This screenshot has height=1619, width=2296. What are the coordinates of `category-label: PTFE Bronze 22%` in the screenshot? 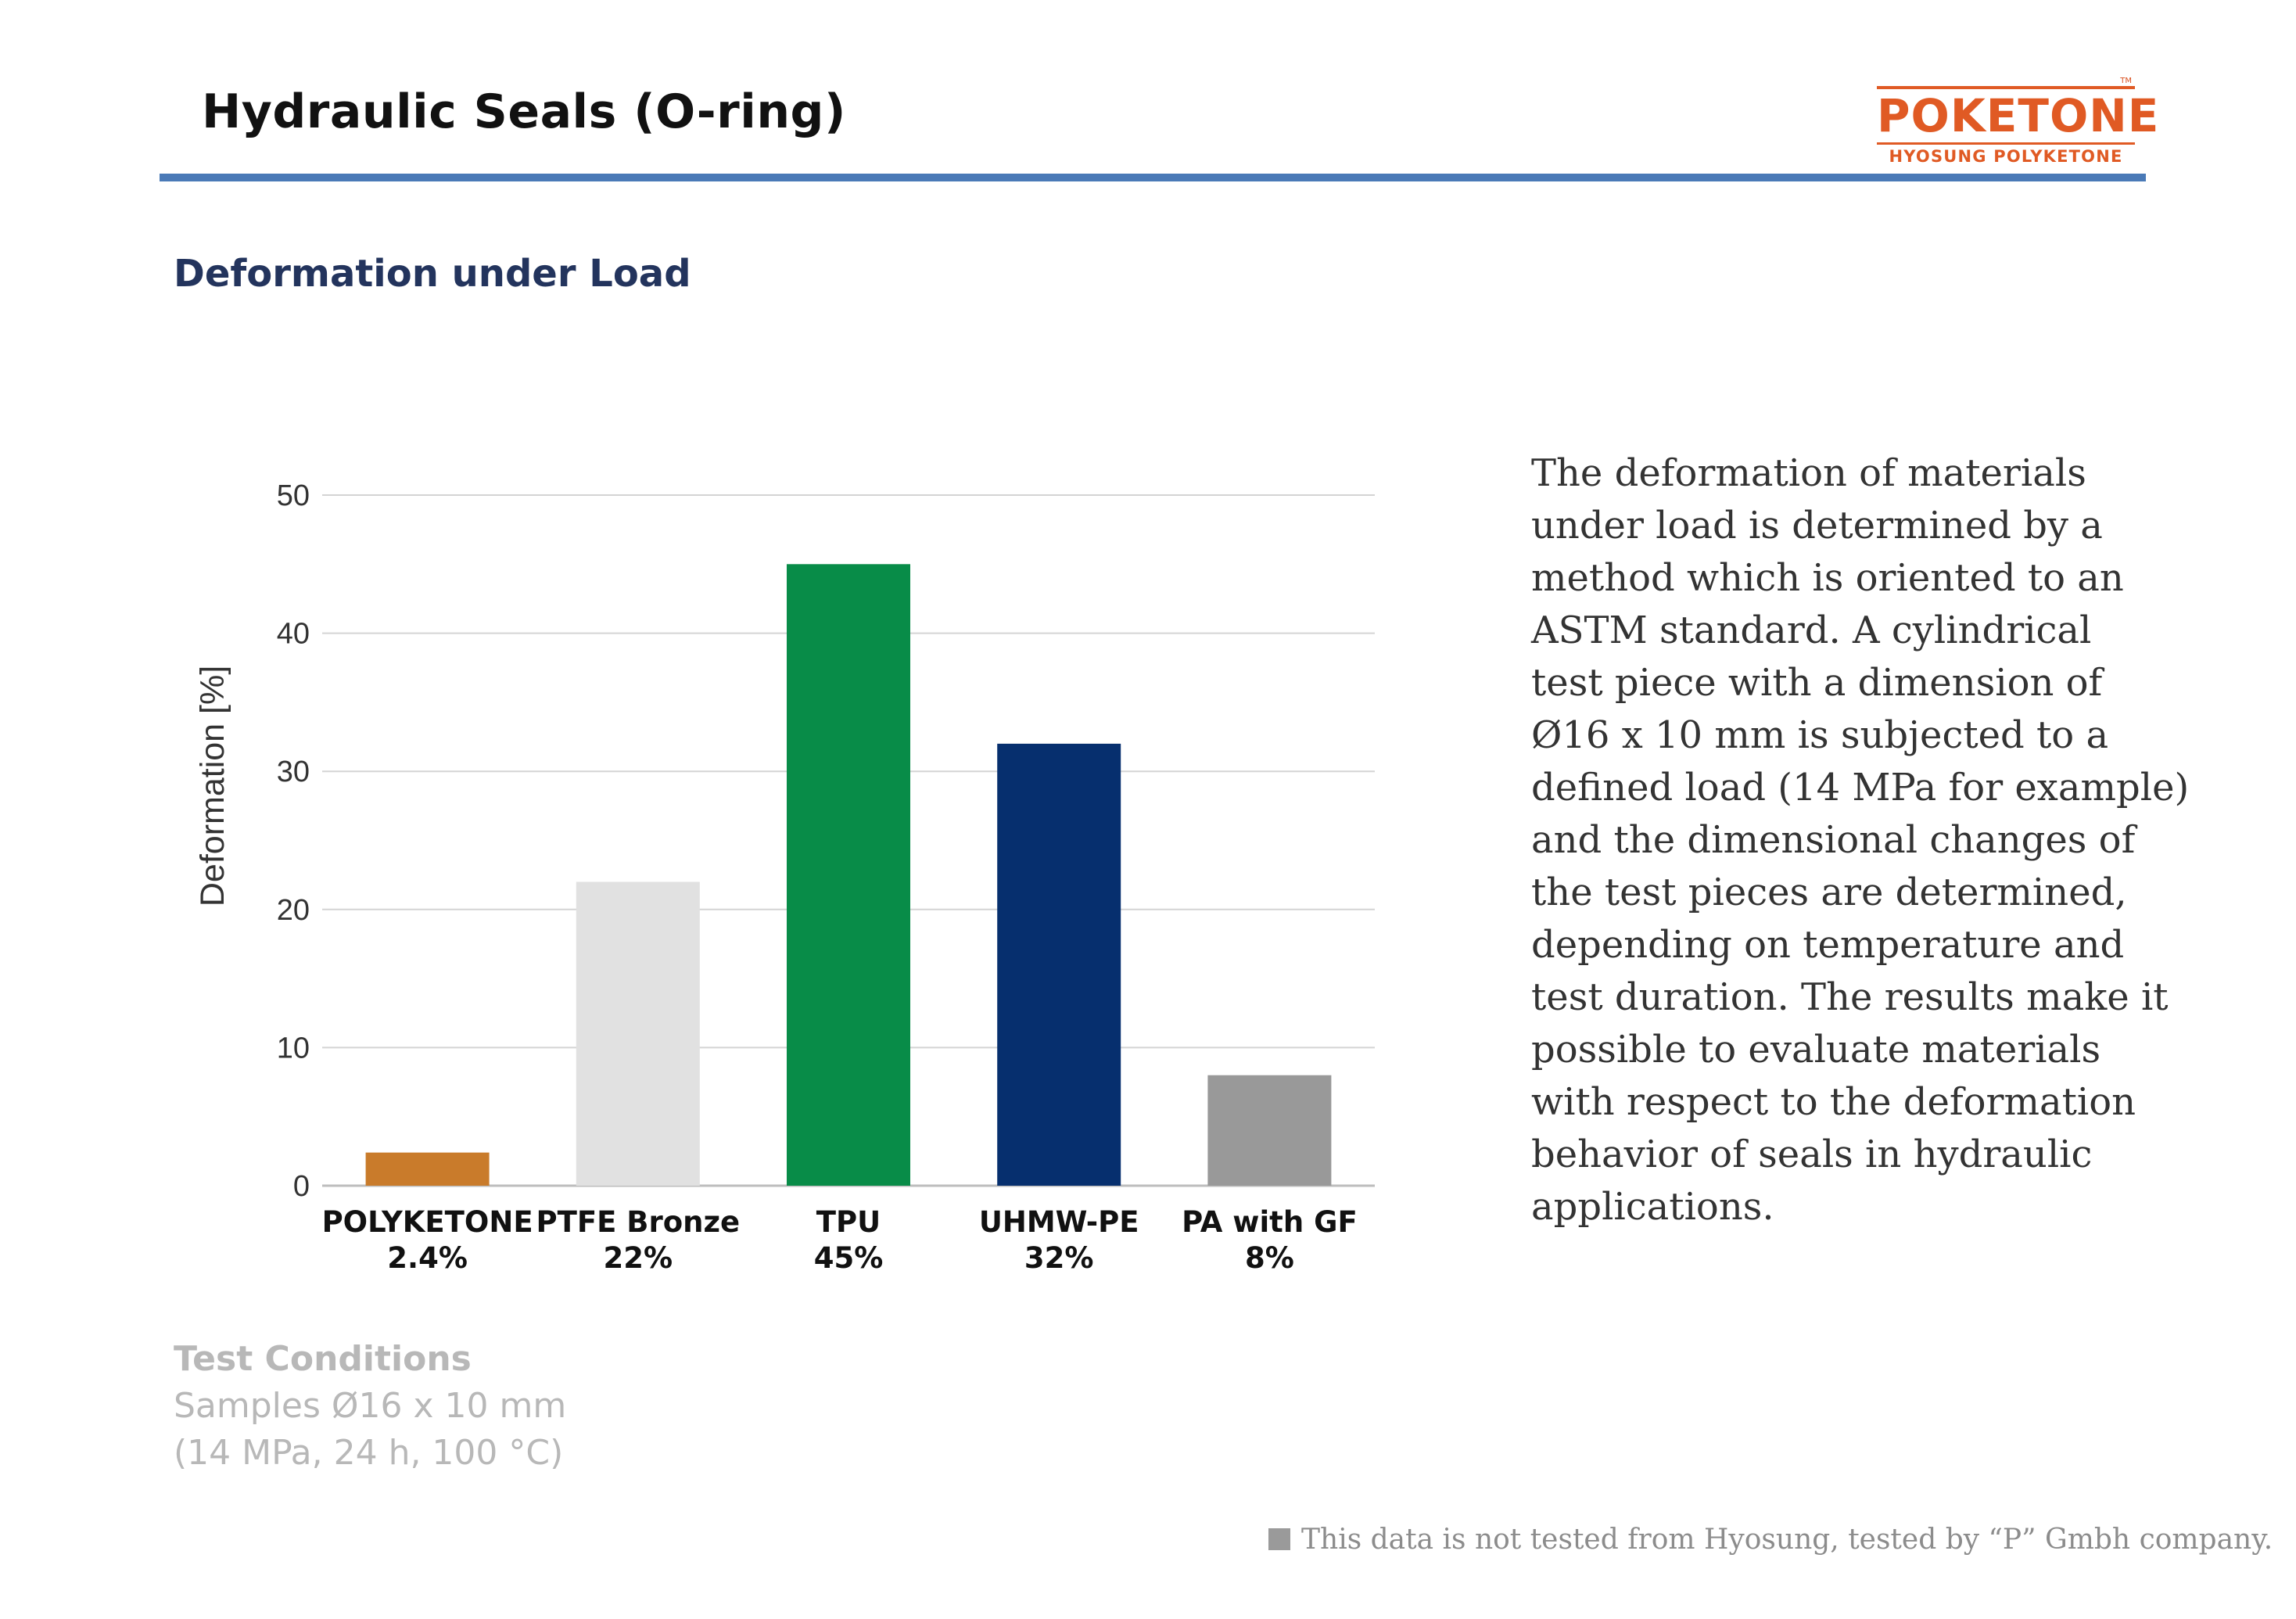 It's located at (638, 1240).